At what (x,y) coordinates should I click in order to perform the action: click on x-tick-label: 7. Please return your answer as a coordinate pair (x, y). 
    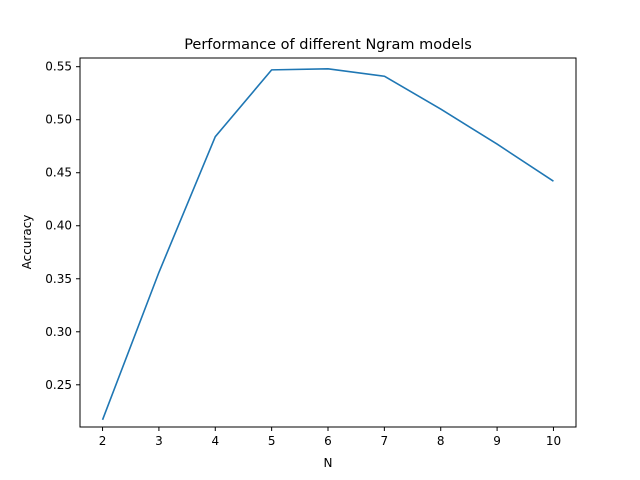
    Looking at the image, I should click on (385, 441).